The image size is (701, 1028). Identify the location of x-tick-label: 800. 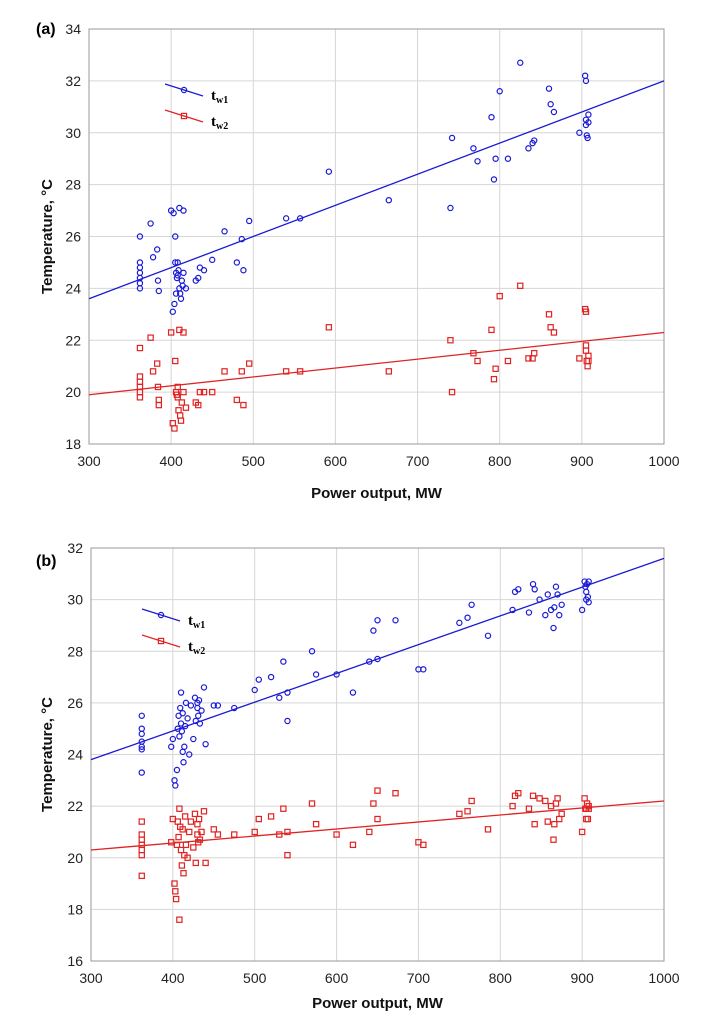
(500, 461).